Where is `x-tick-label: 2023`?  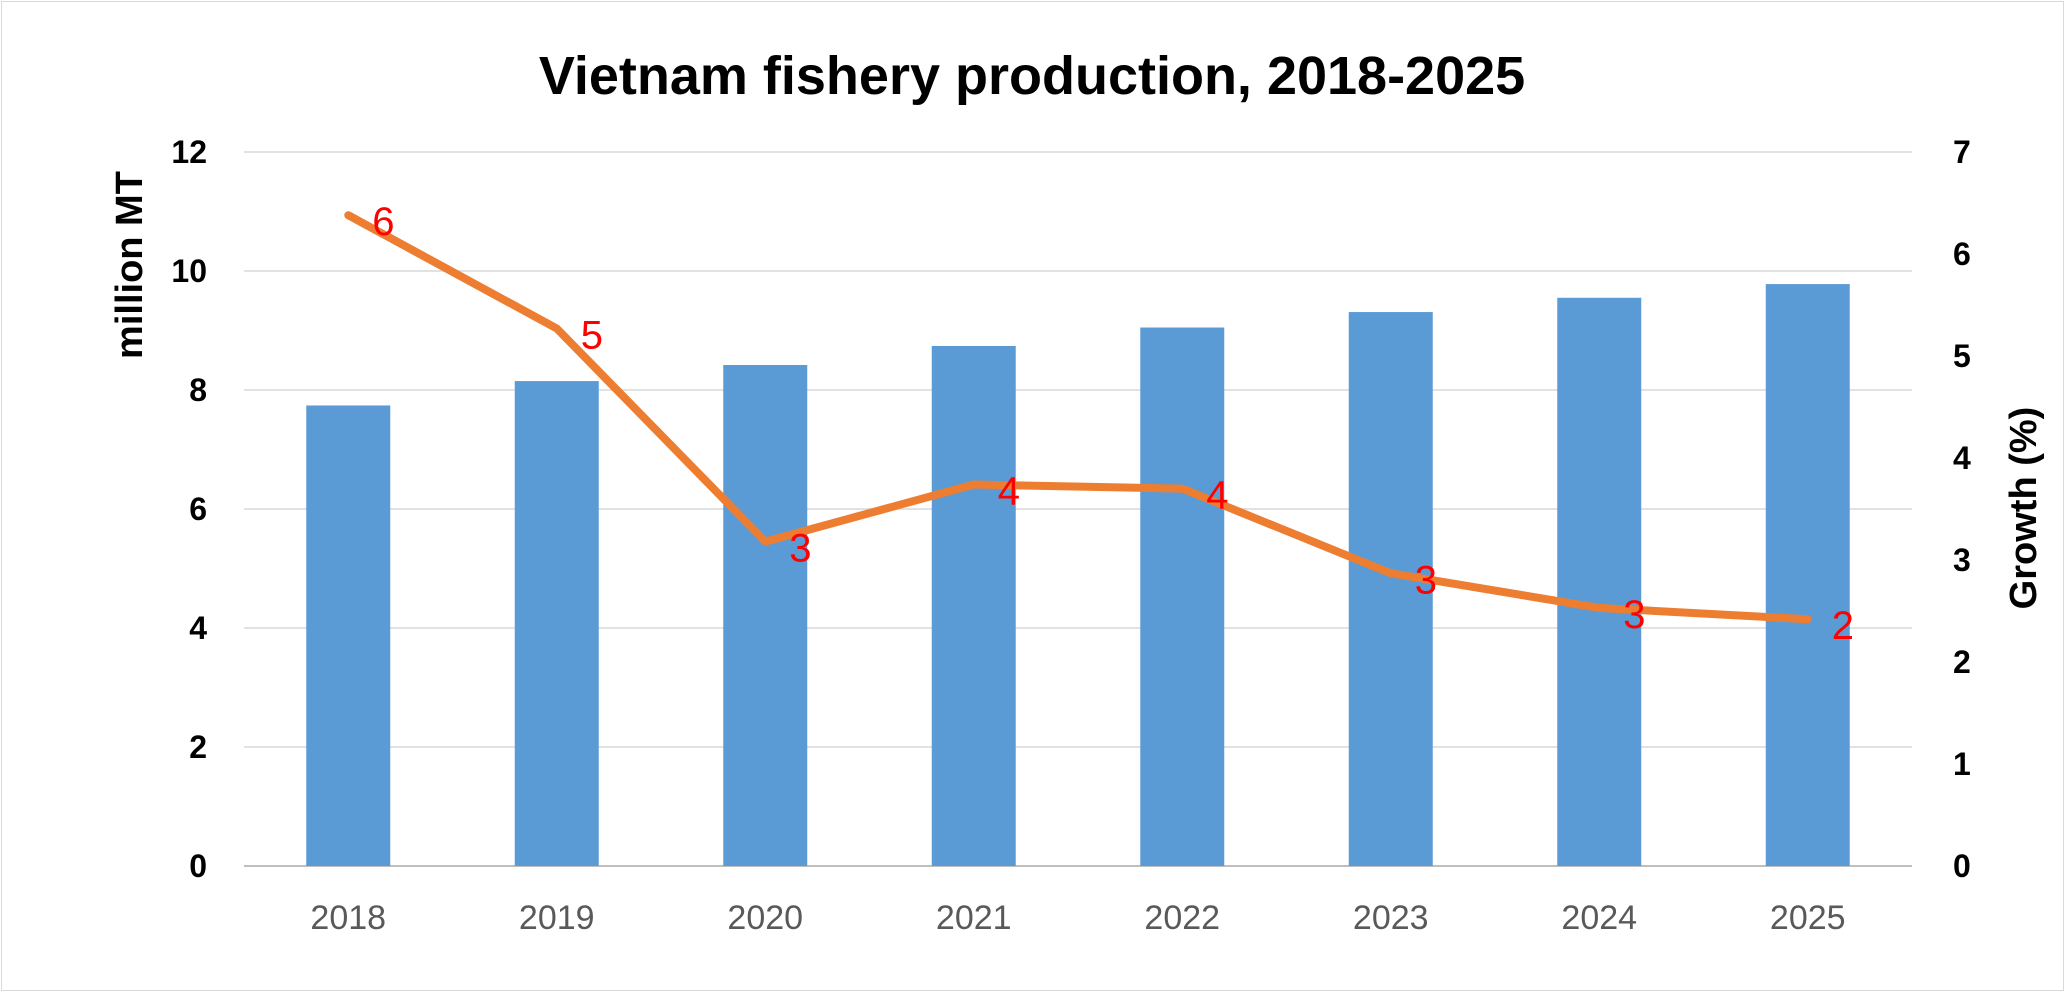 x-tick-label: 2023 is located at coordinates (1391, 918).